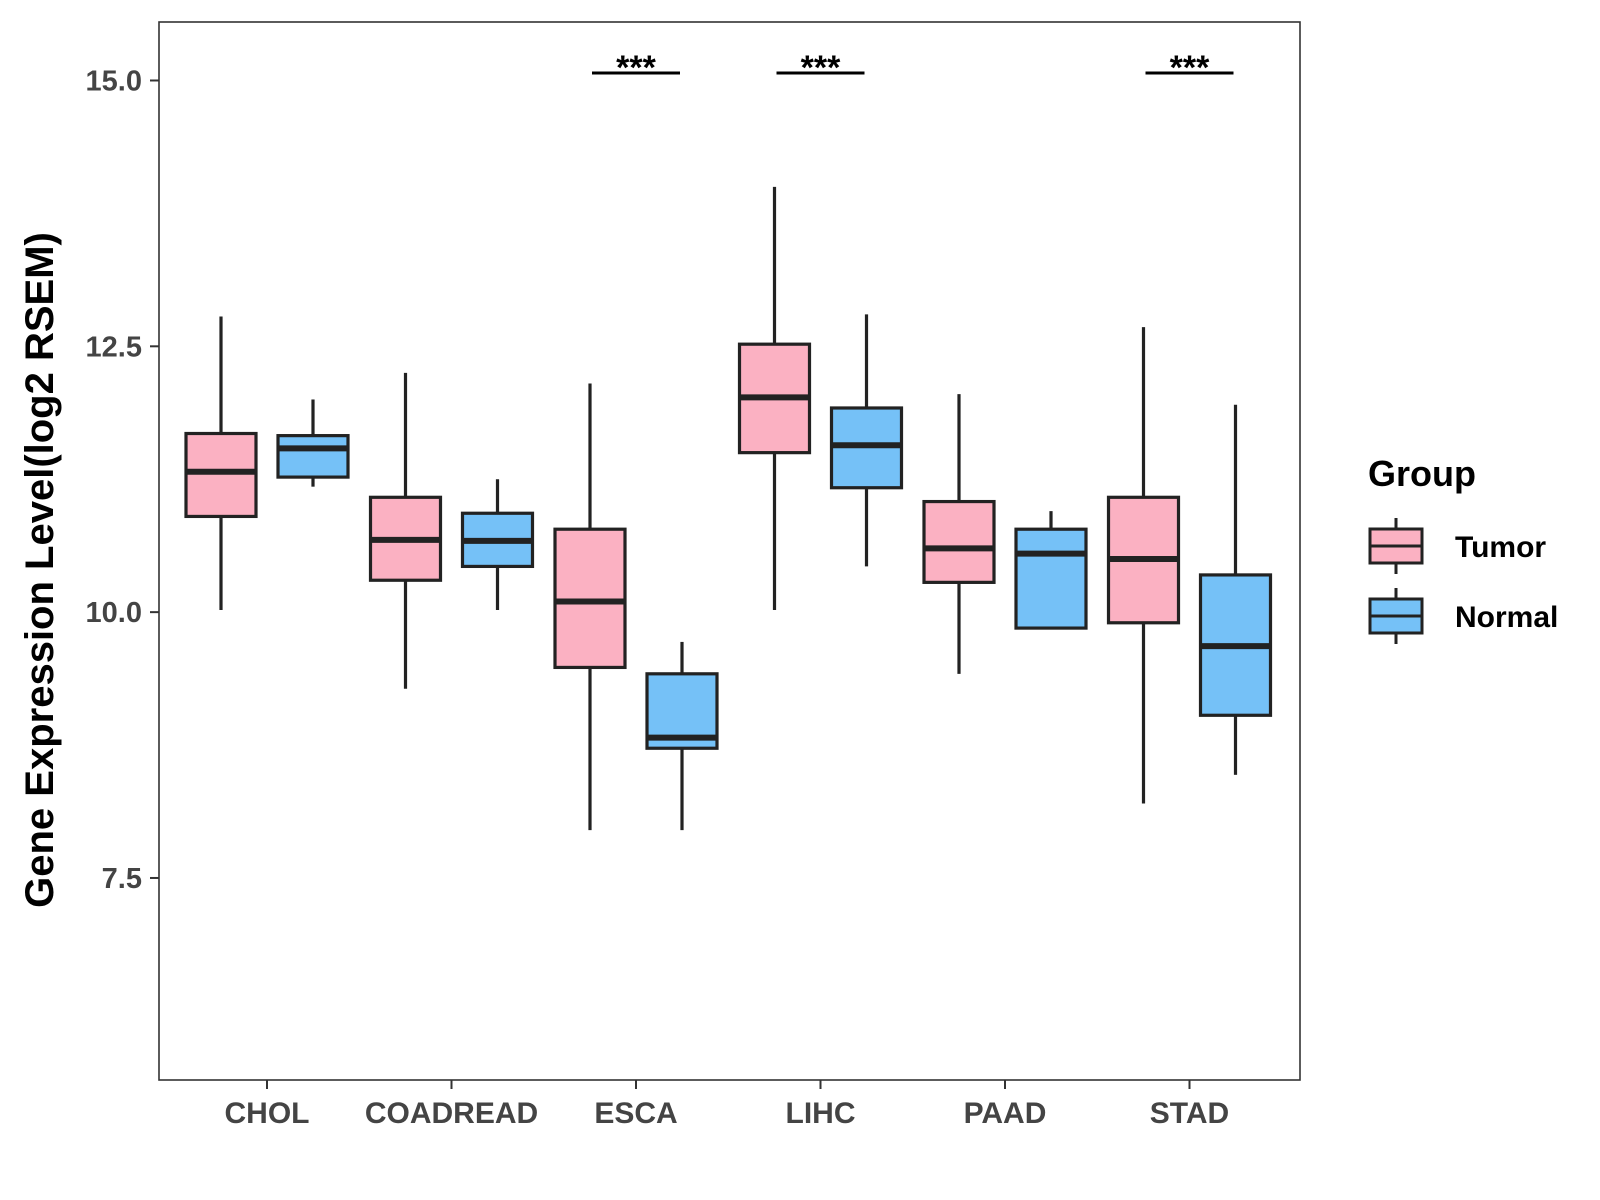  Describe the element at coordinates (1189, 1113) in the screenshot. I see `x-tick-label: STAD` at that location.